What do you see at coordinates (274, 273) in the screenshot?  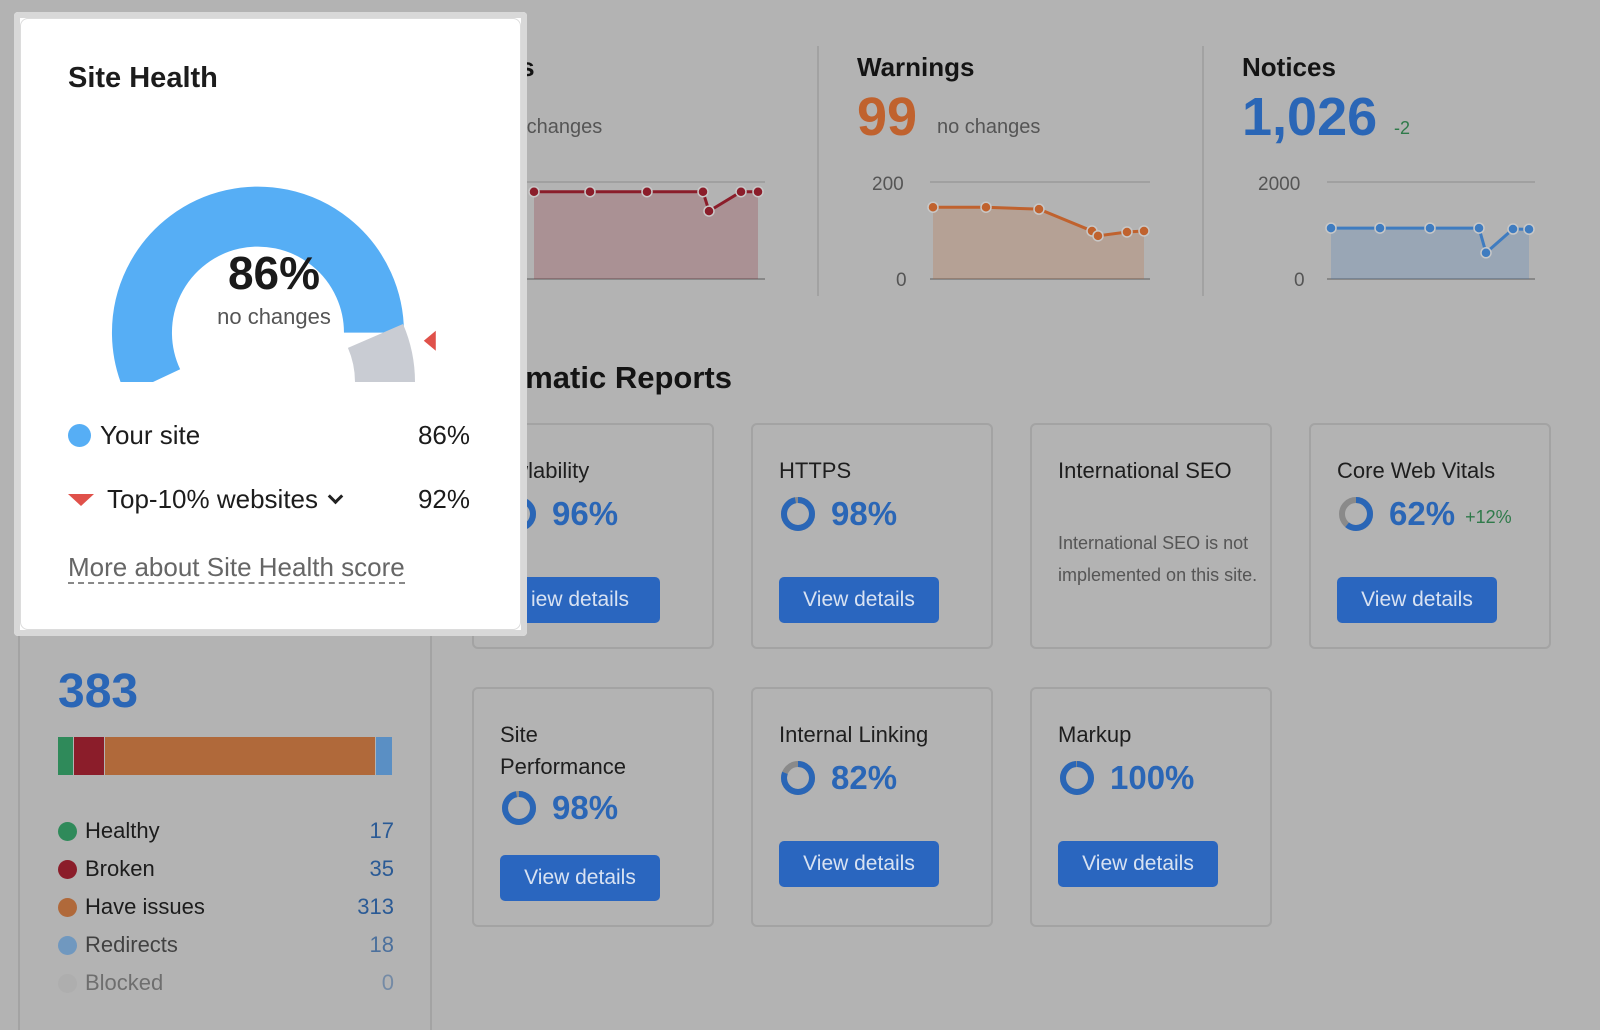 I see `site-health-score: 86%` at bounding box center [274, 273].